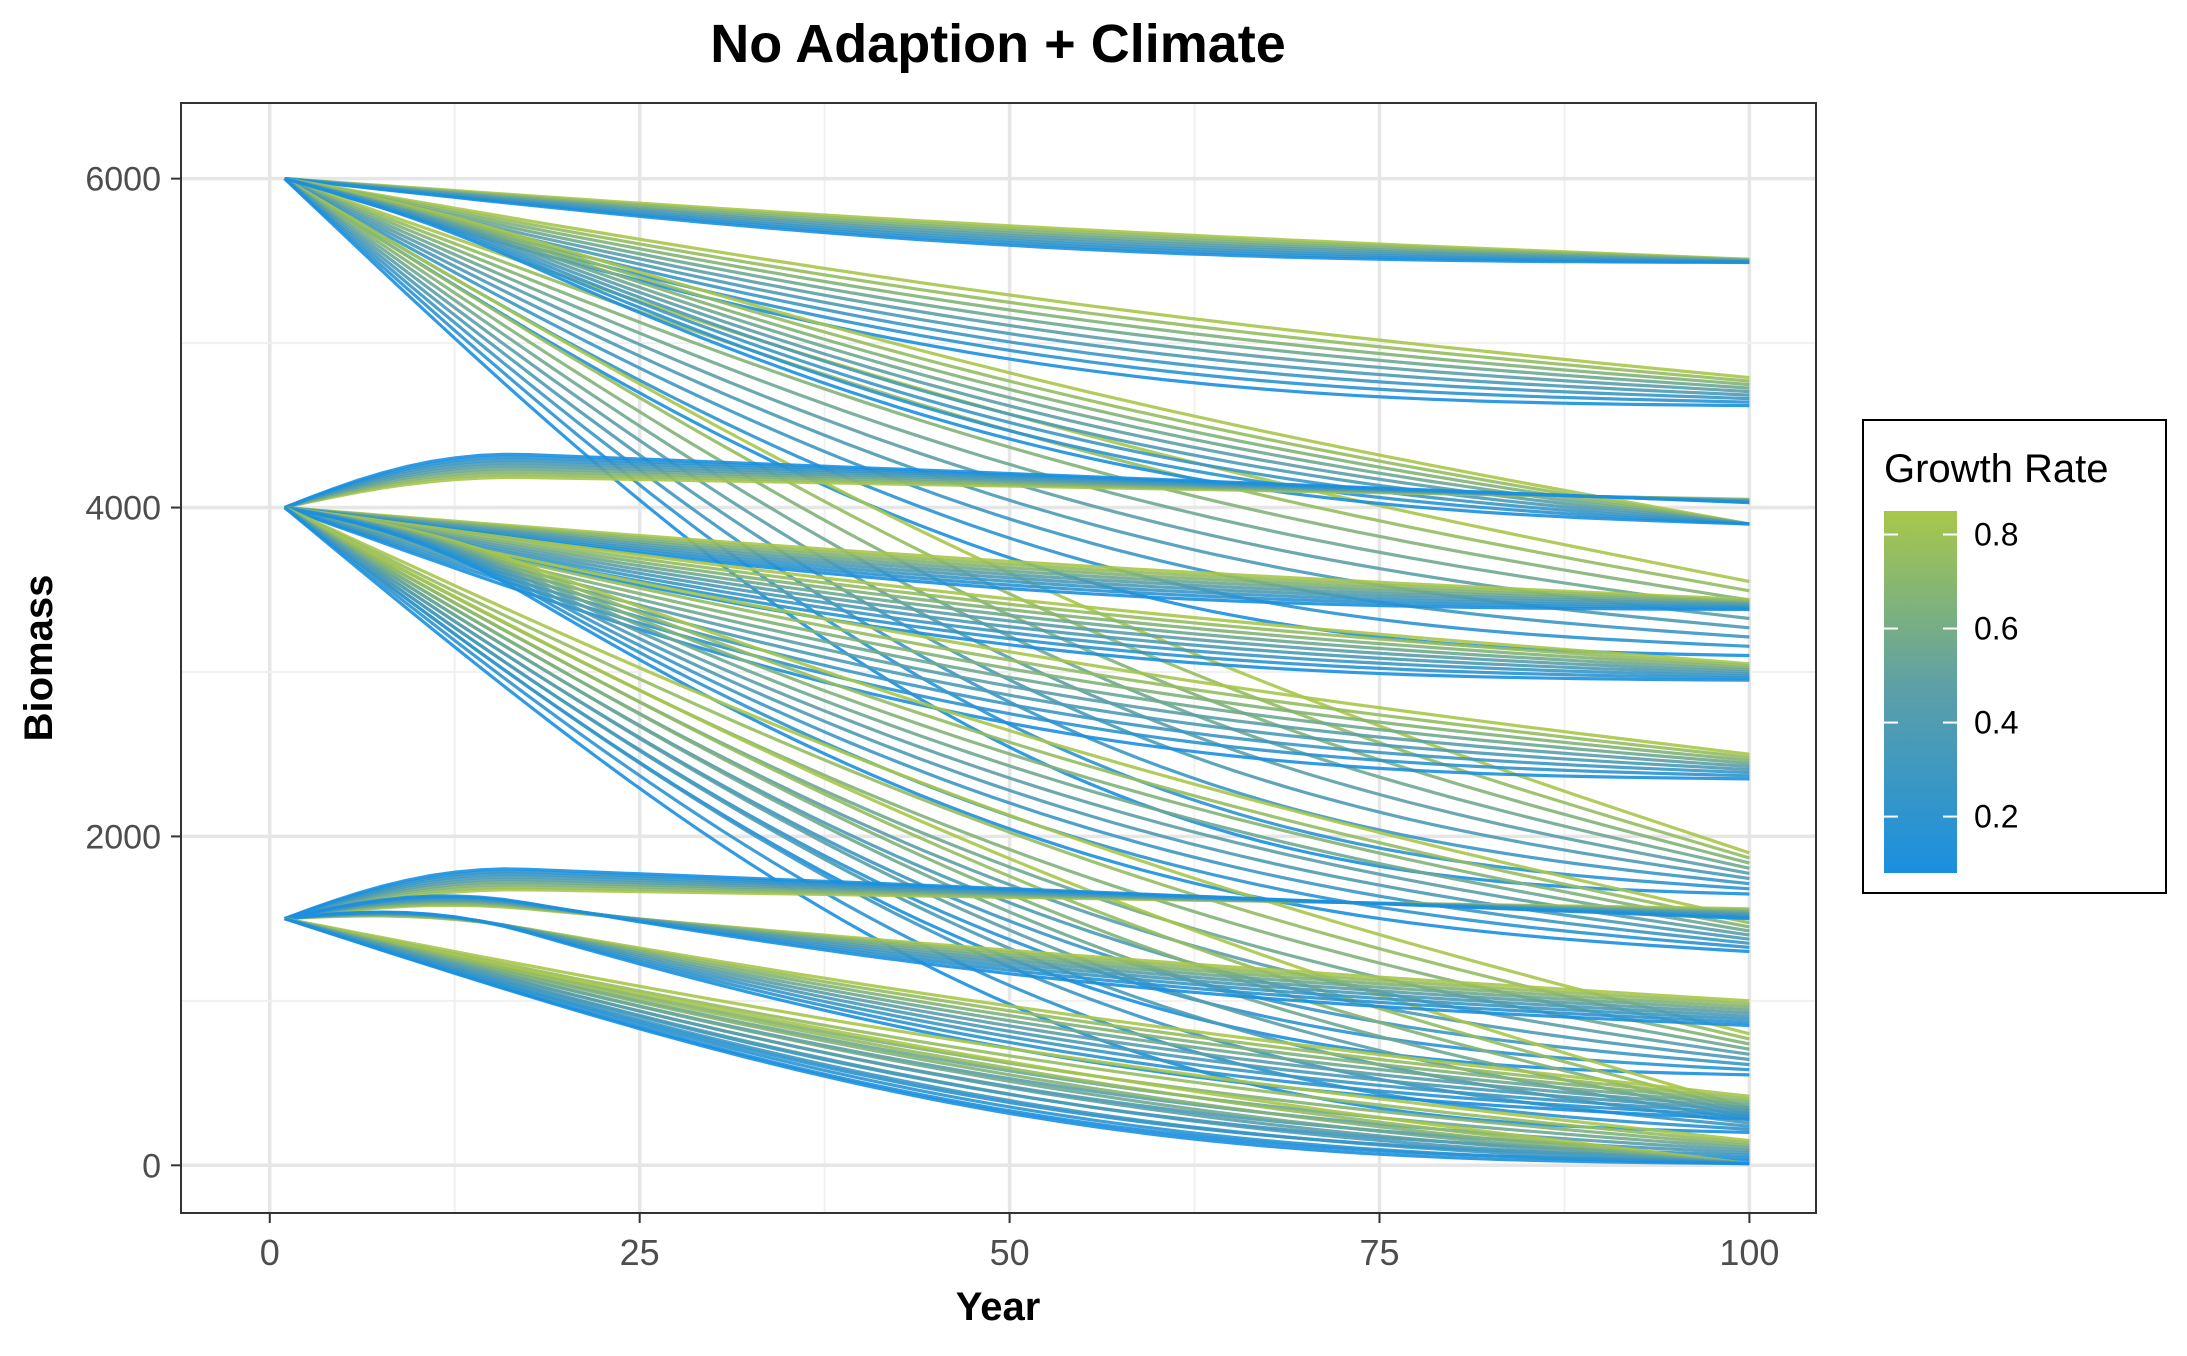  Describe the element at coordinates (998, 44) in the screenshot. I see `chart-title: No Adaption + Climate` at that location.